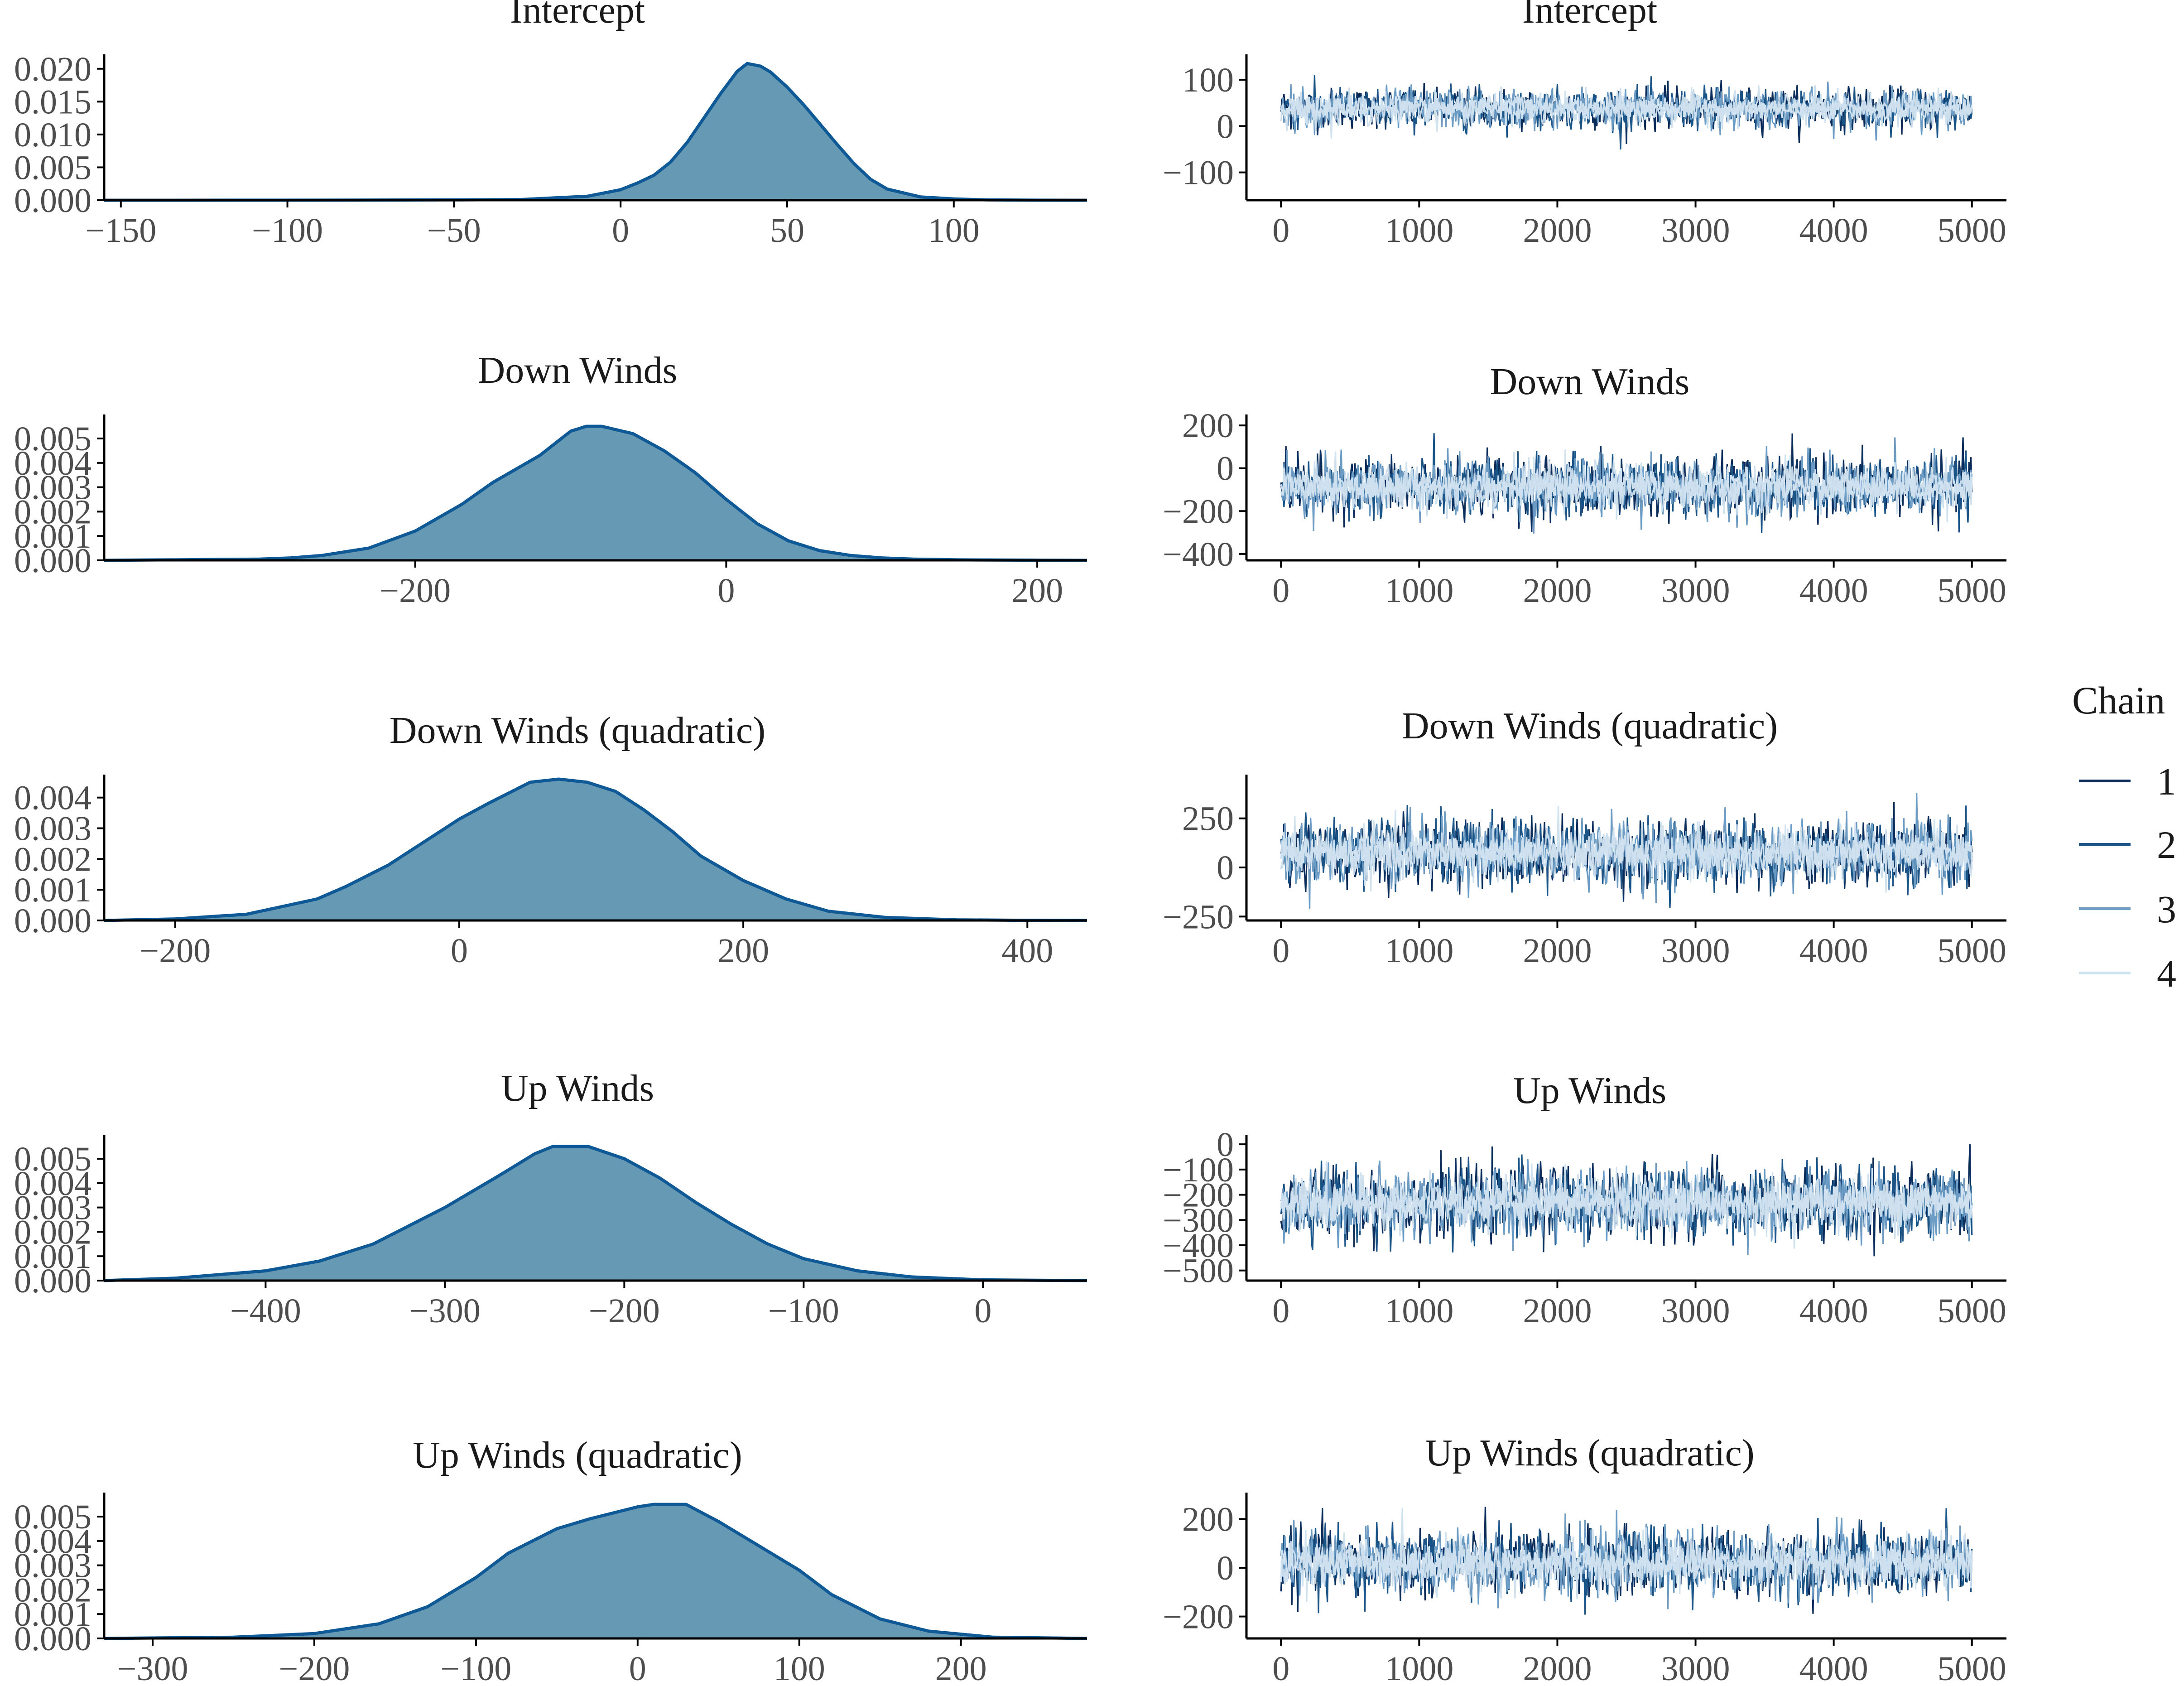  Describe the element at coordinates (2127, 845) in the screenshot. I see `legend-item-2: 2` at that location.